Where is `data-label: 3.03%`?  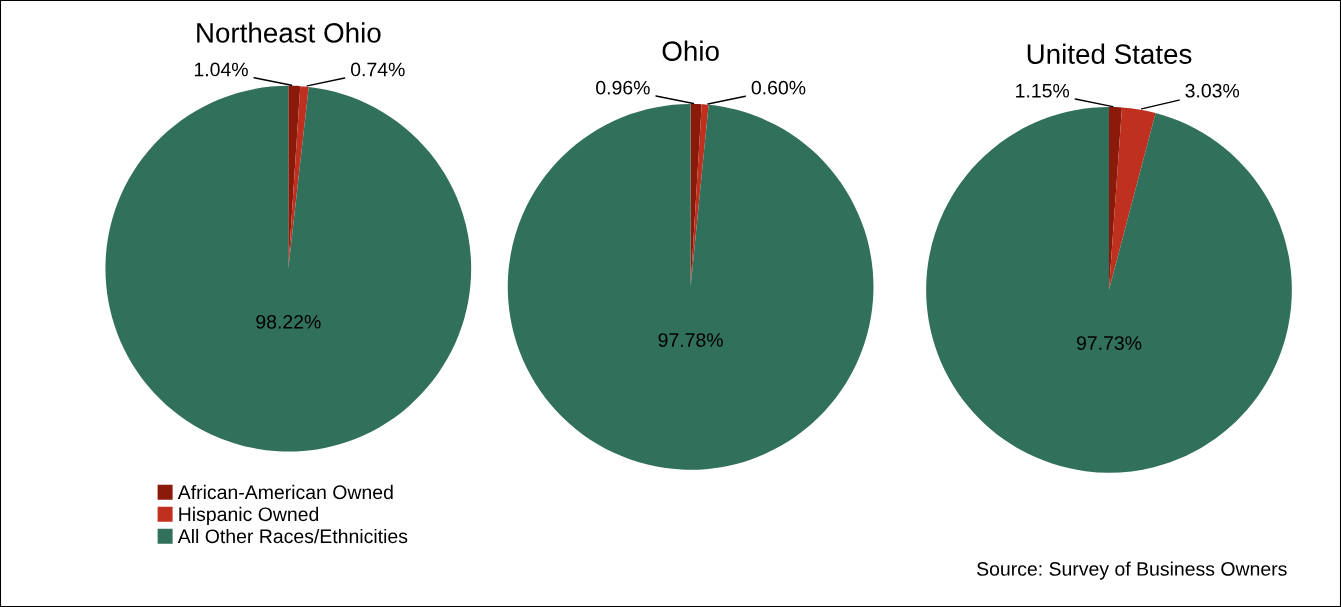
data-label: 3.03% is located at coordinates (1212, 90).